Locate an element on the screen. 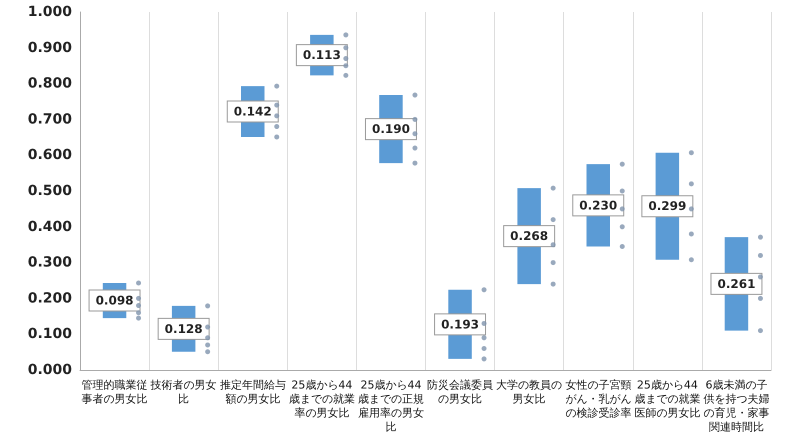  y-tick-label: 0.000 is located at coordinates (50, 370).